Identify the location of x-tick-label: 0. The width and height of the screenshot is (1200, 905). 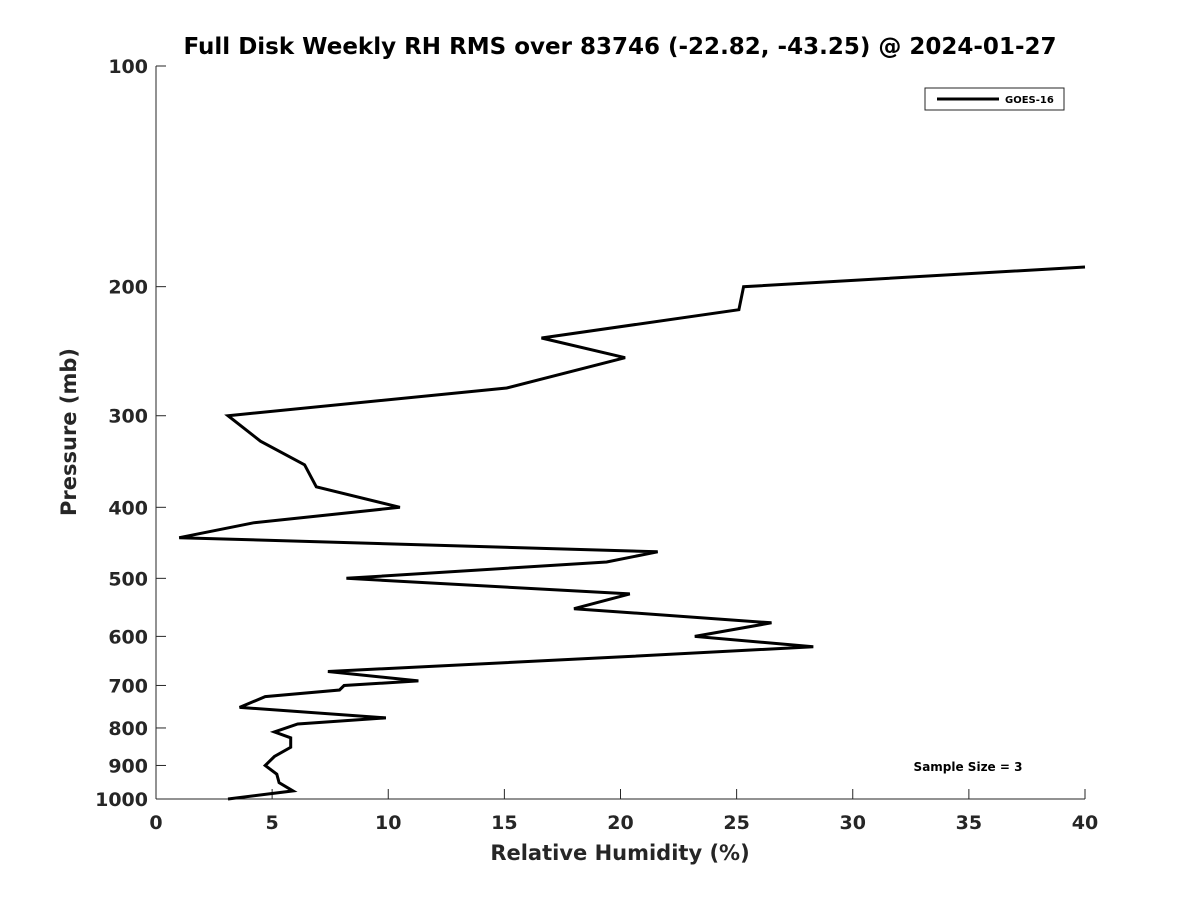
(155, 823).